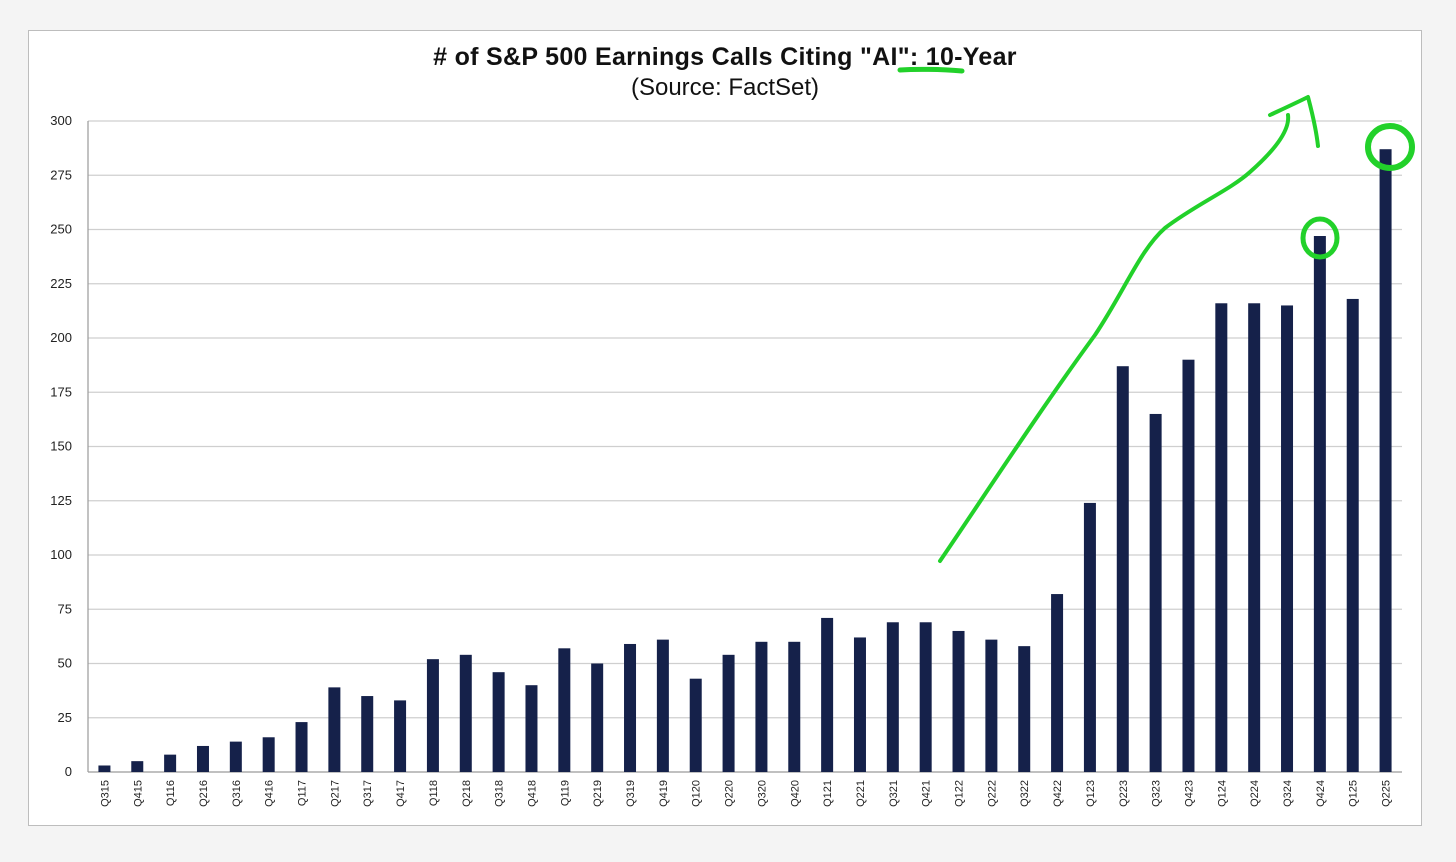  Describe the element at coordinates (885, 57) in the screenshot. I see `chart-title-highlight: "AI"` at that location.